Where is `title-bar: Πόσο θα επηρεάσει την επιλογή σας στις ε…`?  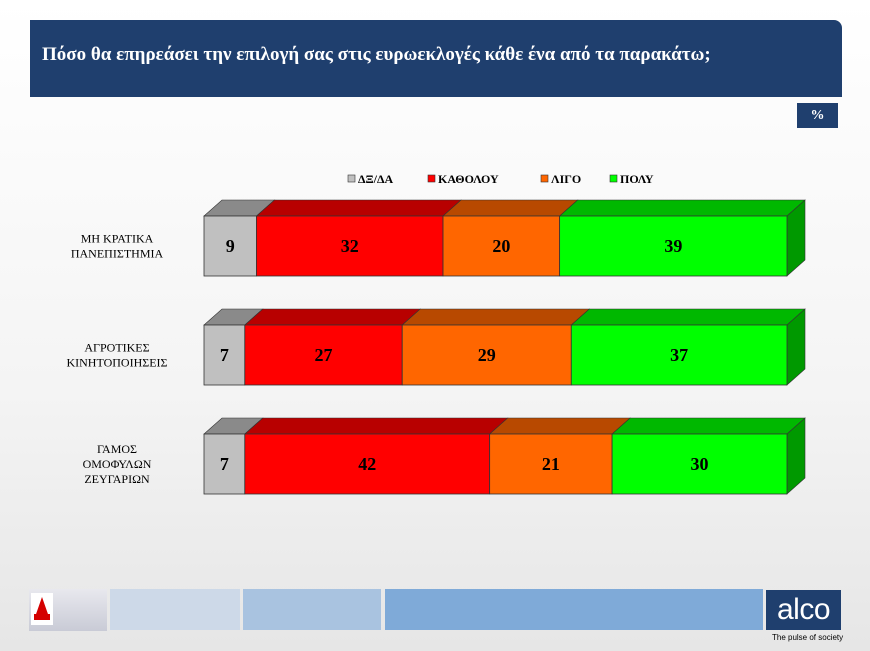 title-bar: Πόσο θα επηρεάσει την επιλογή σας στις ε… is located at coordinates (436, 58).